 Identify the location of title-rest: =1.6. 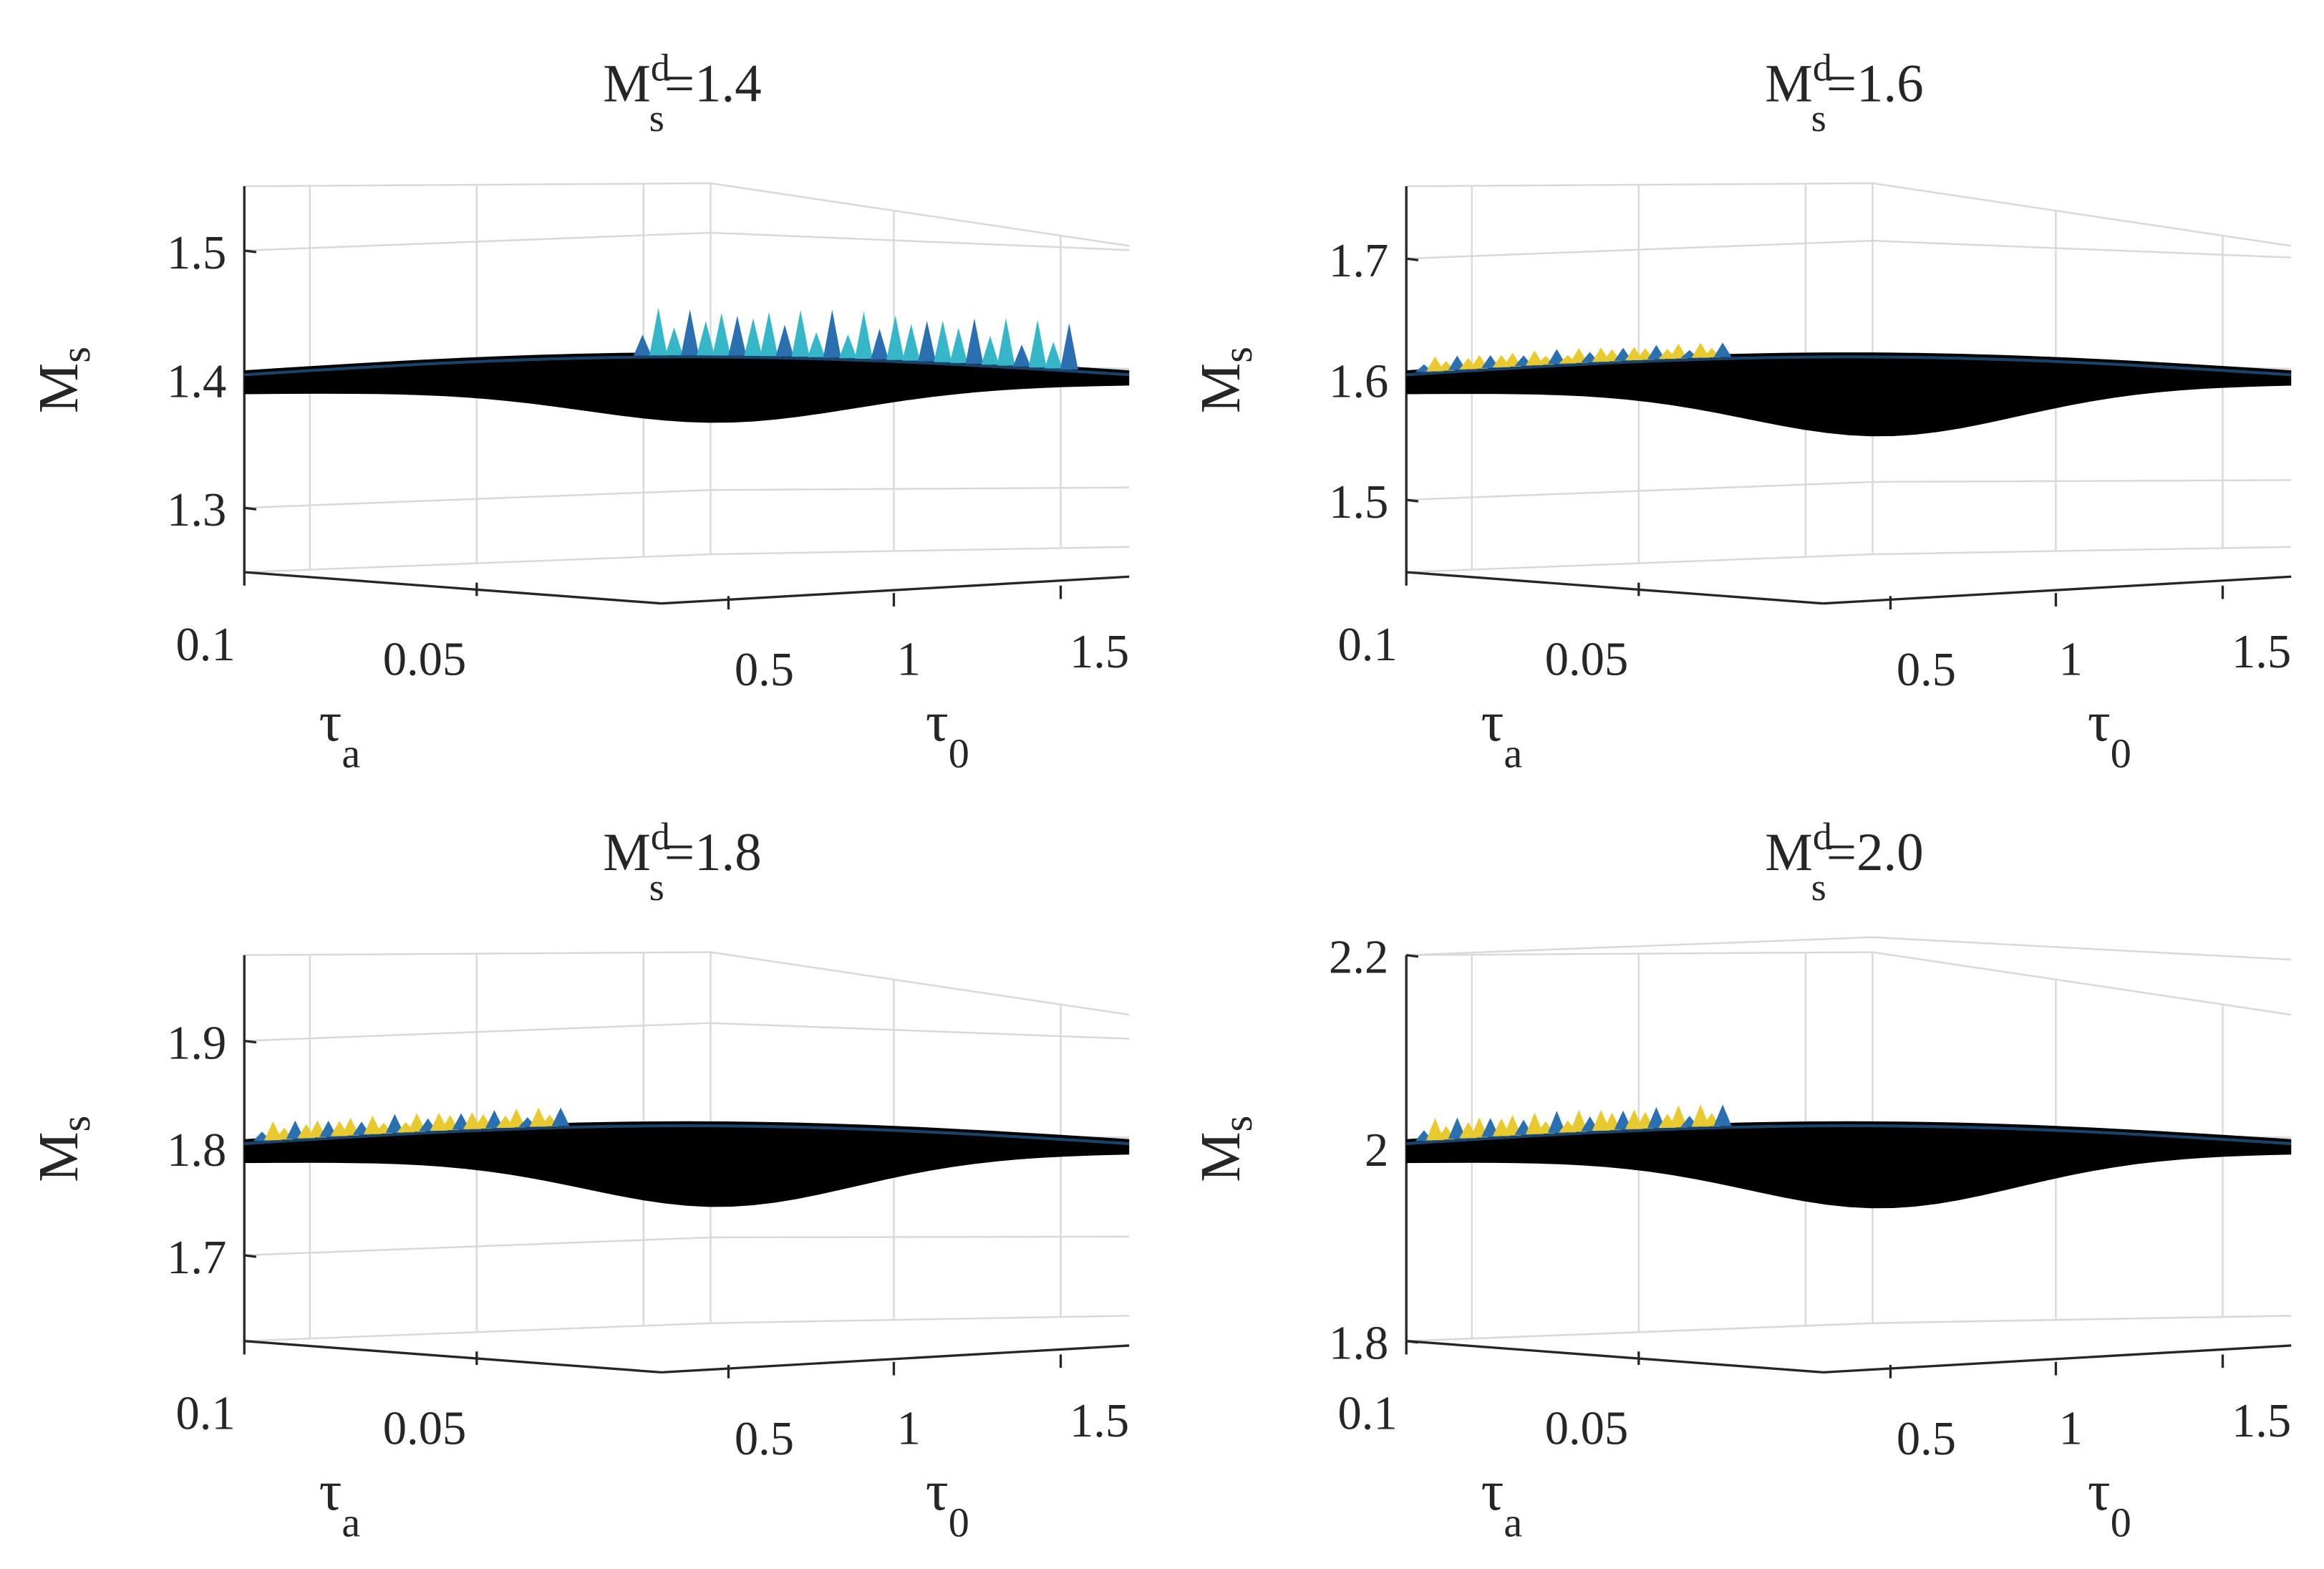
(1875, 83).